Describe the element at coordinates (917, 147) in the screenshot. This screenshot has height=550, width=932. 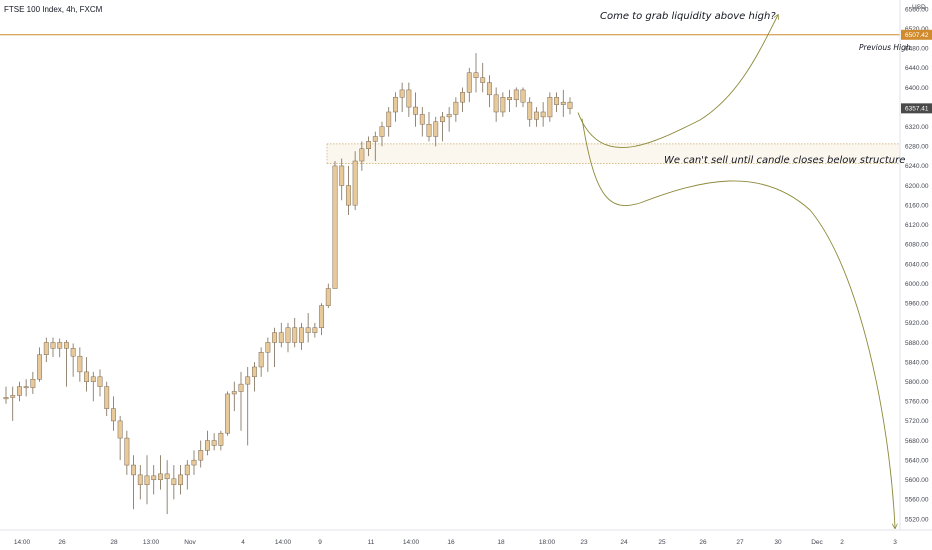
I see `y-tick-label: 6280.00` at that location.